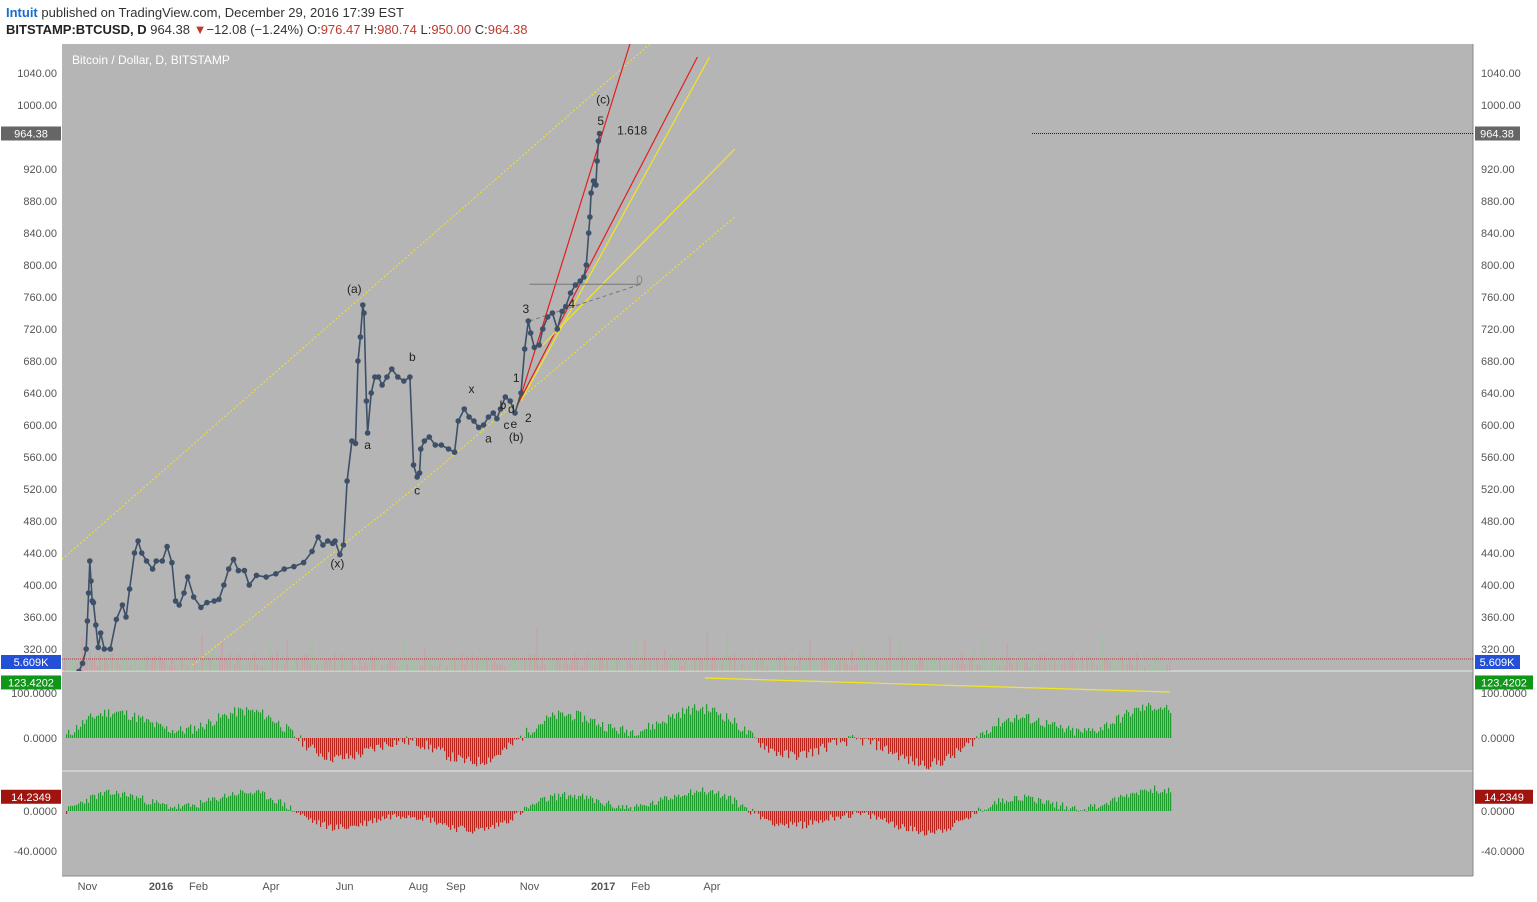  I want to click on time-tick: Apr, so click(270, 887).